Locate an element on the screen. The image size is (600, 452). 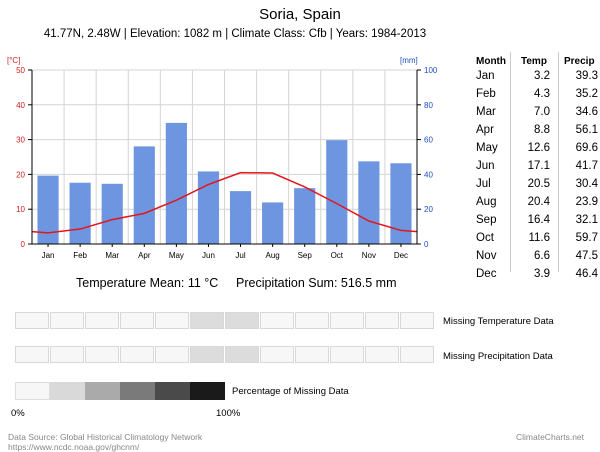
table-month: Aug is located at coordinates (486, 202).